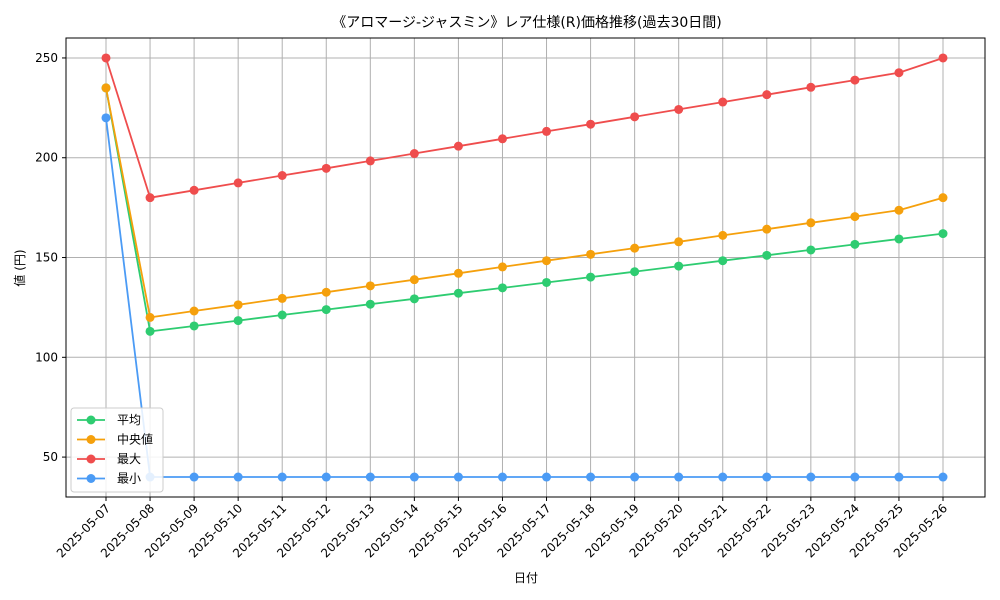 This screenshot has width=1000, height=600. What do you see at coordinates (46, 158) in the screenshot?
I see `y-tick-label: 200` at bounding box center [46, 158].